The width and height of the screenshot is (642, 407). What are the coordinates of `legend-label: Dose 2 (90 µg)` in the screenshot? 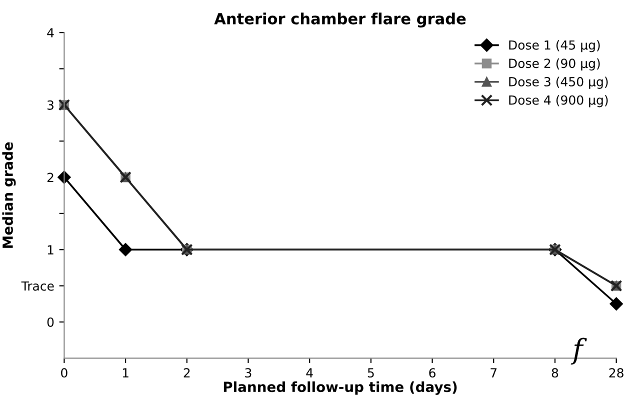 It's located at (554, 64).